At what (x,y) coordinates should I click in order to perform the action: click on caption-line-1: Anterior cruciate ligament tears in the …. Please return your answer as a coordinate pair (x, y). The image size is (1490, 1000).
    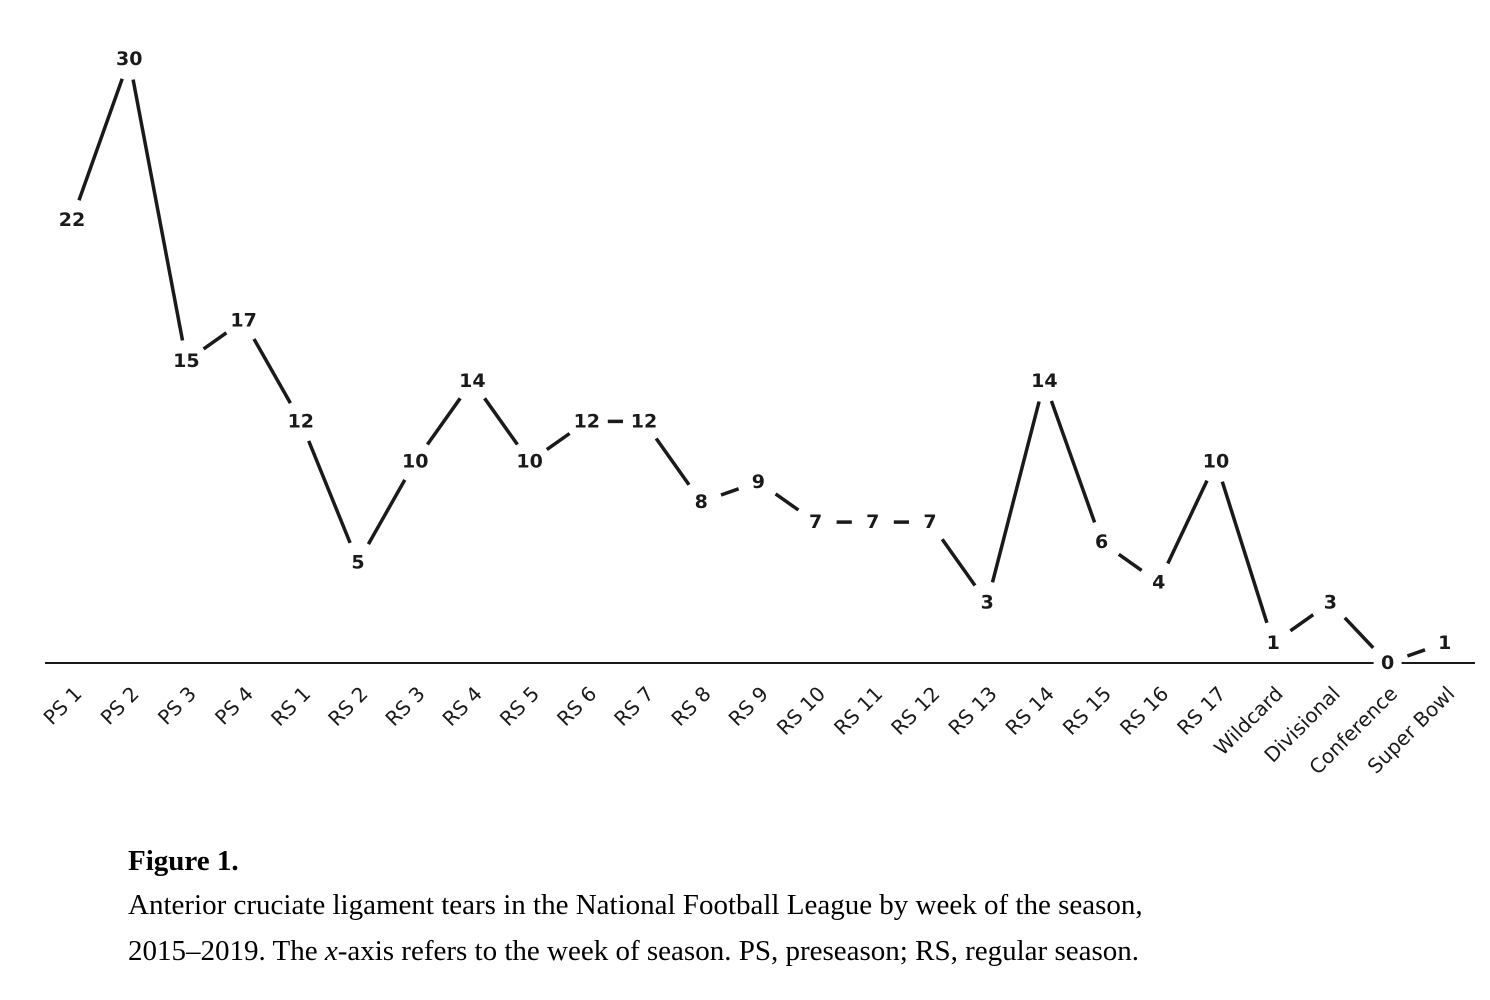
    Looking at the image, I should click on (635, 905).